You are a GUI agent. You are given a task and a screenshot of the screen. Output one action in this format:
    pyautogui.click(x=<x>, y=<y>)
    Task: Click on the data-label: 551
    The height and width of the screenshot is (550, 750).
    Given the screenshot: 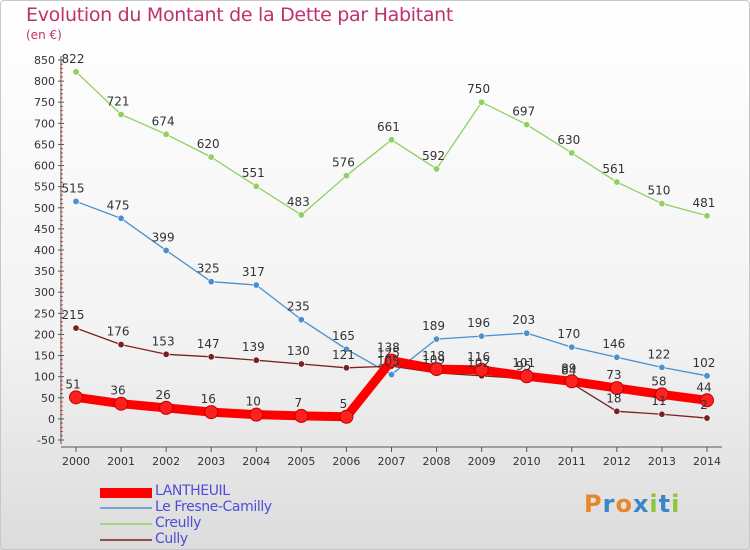 What is the action you would take?
    pyautogui.click(x=253, y=173)
    